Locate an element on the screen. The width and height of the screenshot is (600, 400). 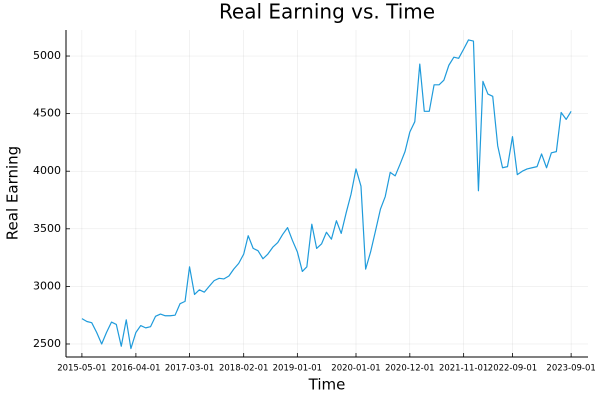
y-tick-label: 4000 is located at coordinates (47, 170).